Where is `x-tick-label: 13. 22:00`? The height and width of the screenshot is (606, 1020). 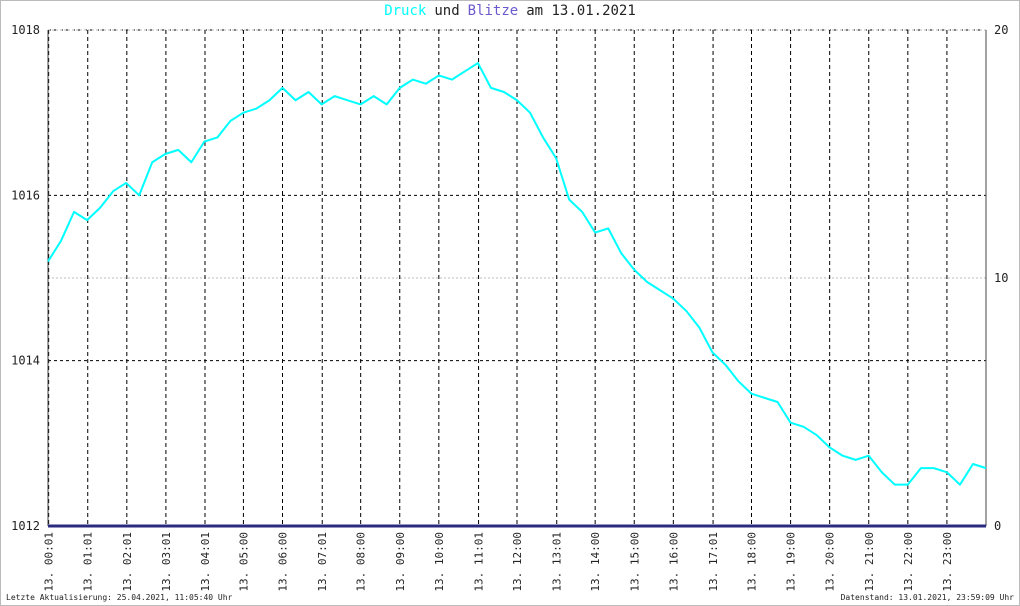
x-tick-label: 13. 22:00 is located at coordinates (908, 562).